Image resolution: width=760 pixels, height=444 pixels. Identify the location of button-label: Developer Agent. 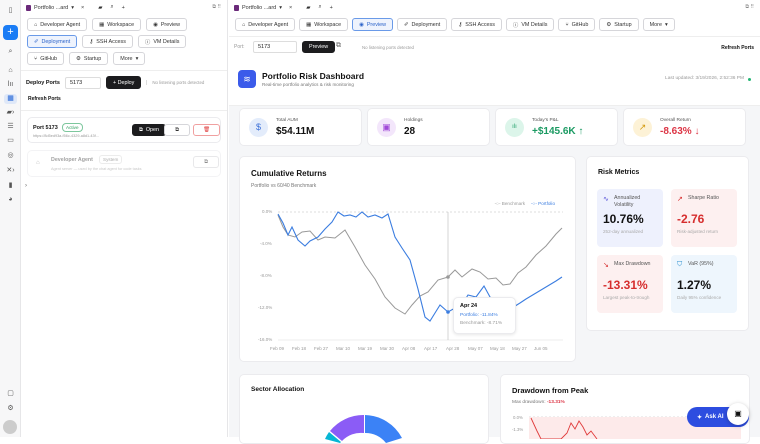
(268, 24).